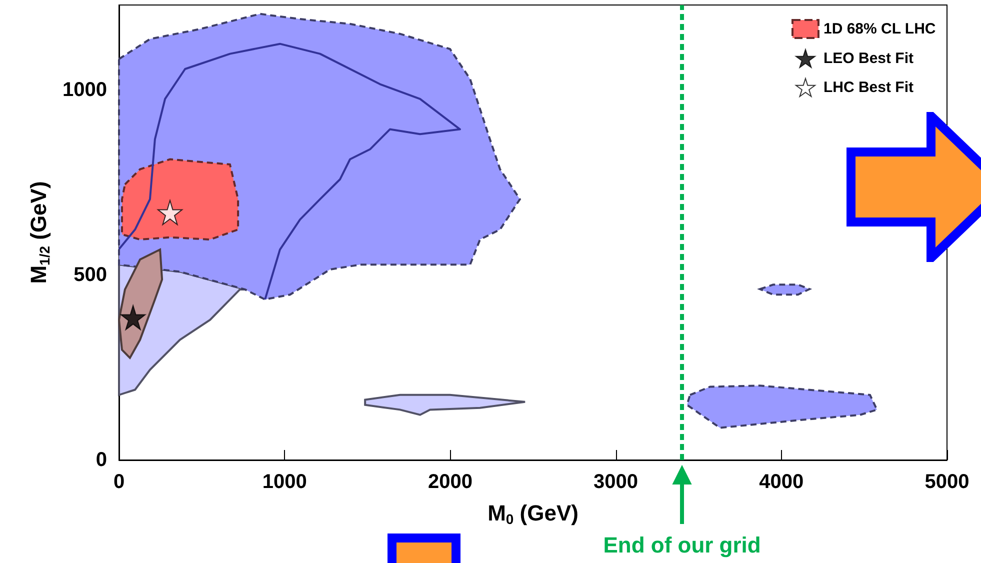 The width and height of the screenshot is (981, 563). What do you see at coordinates (450, 482) in the screenshot?
I see `x-tick-label: 2000` at bounding box center [450, 482].